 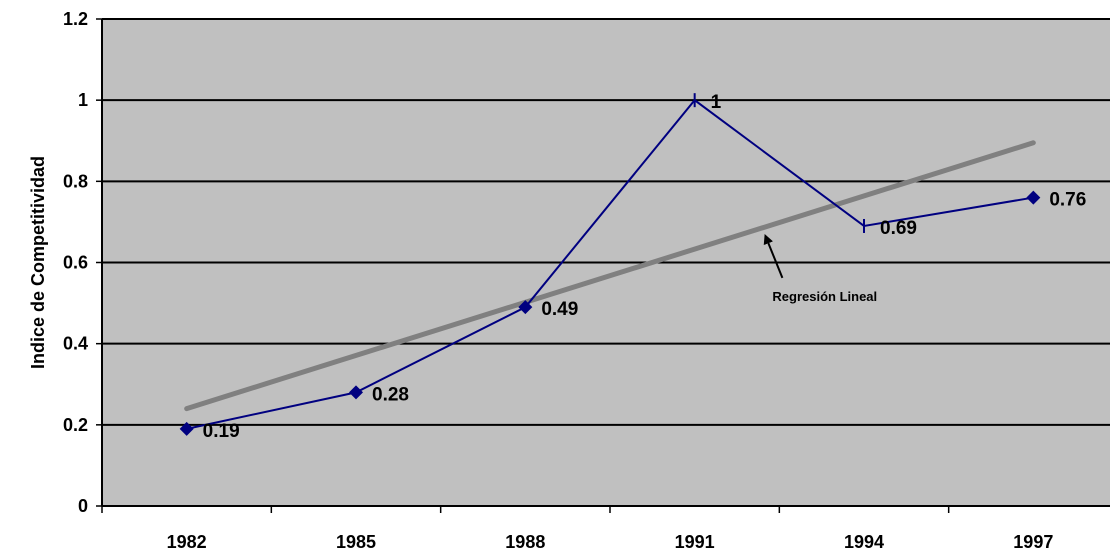 What do you see at coordinates (38, 262) in the screenshot?
I see `y-axis-title: Indice de Competitividad` at bounding box center [38, 262].